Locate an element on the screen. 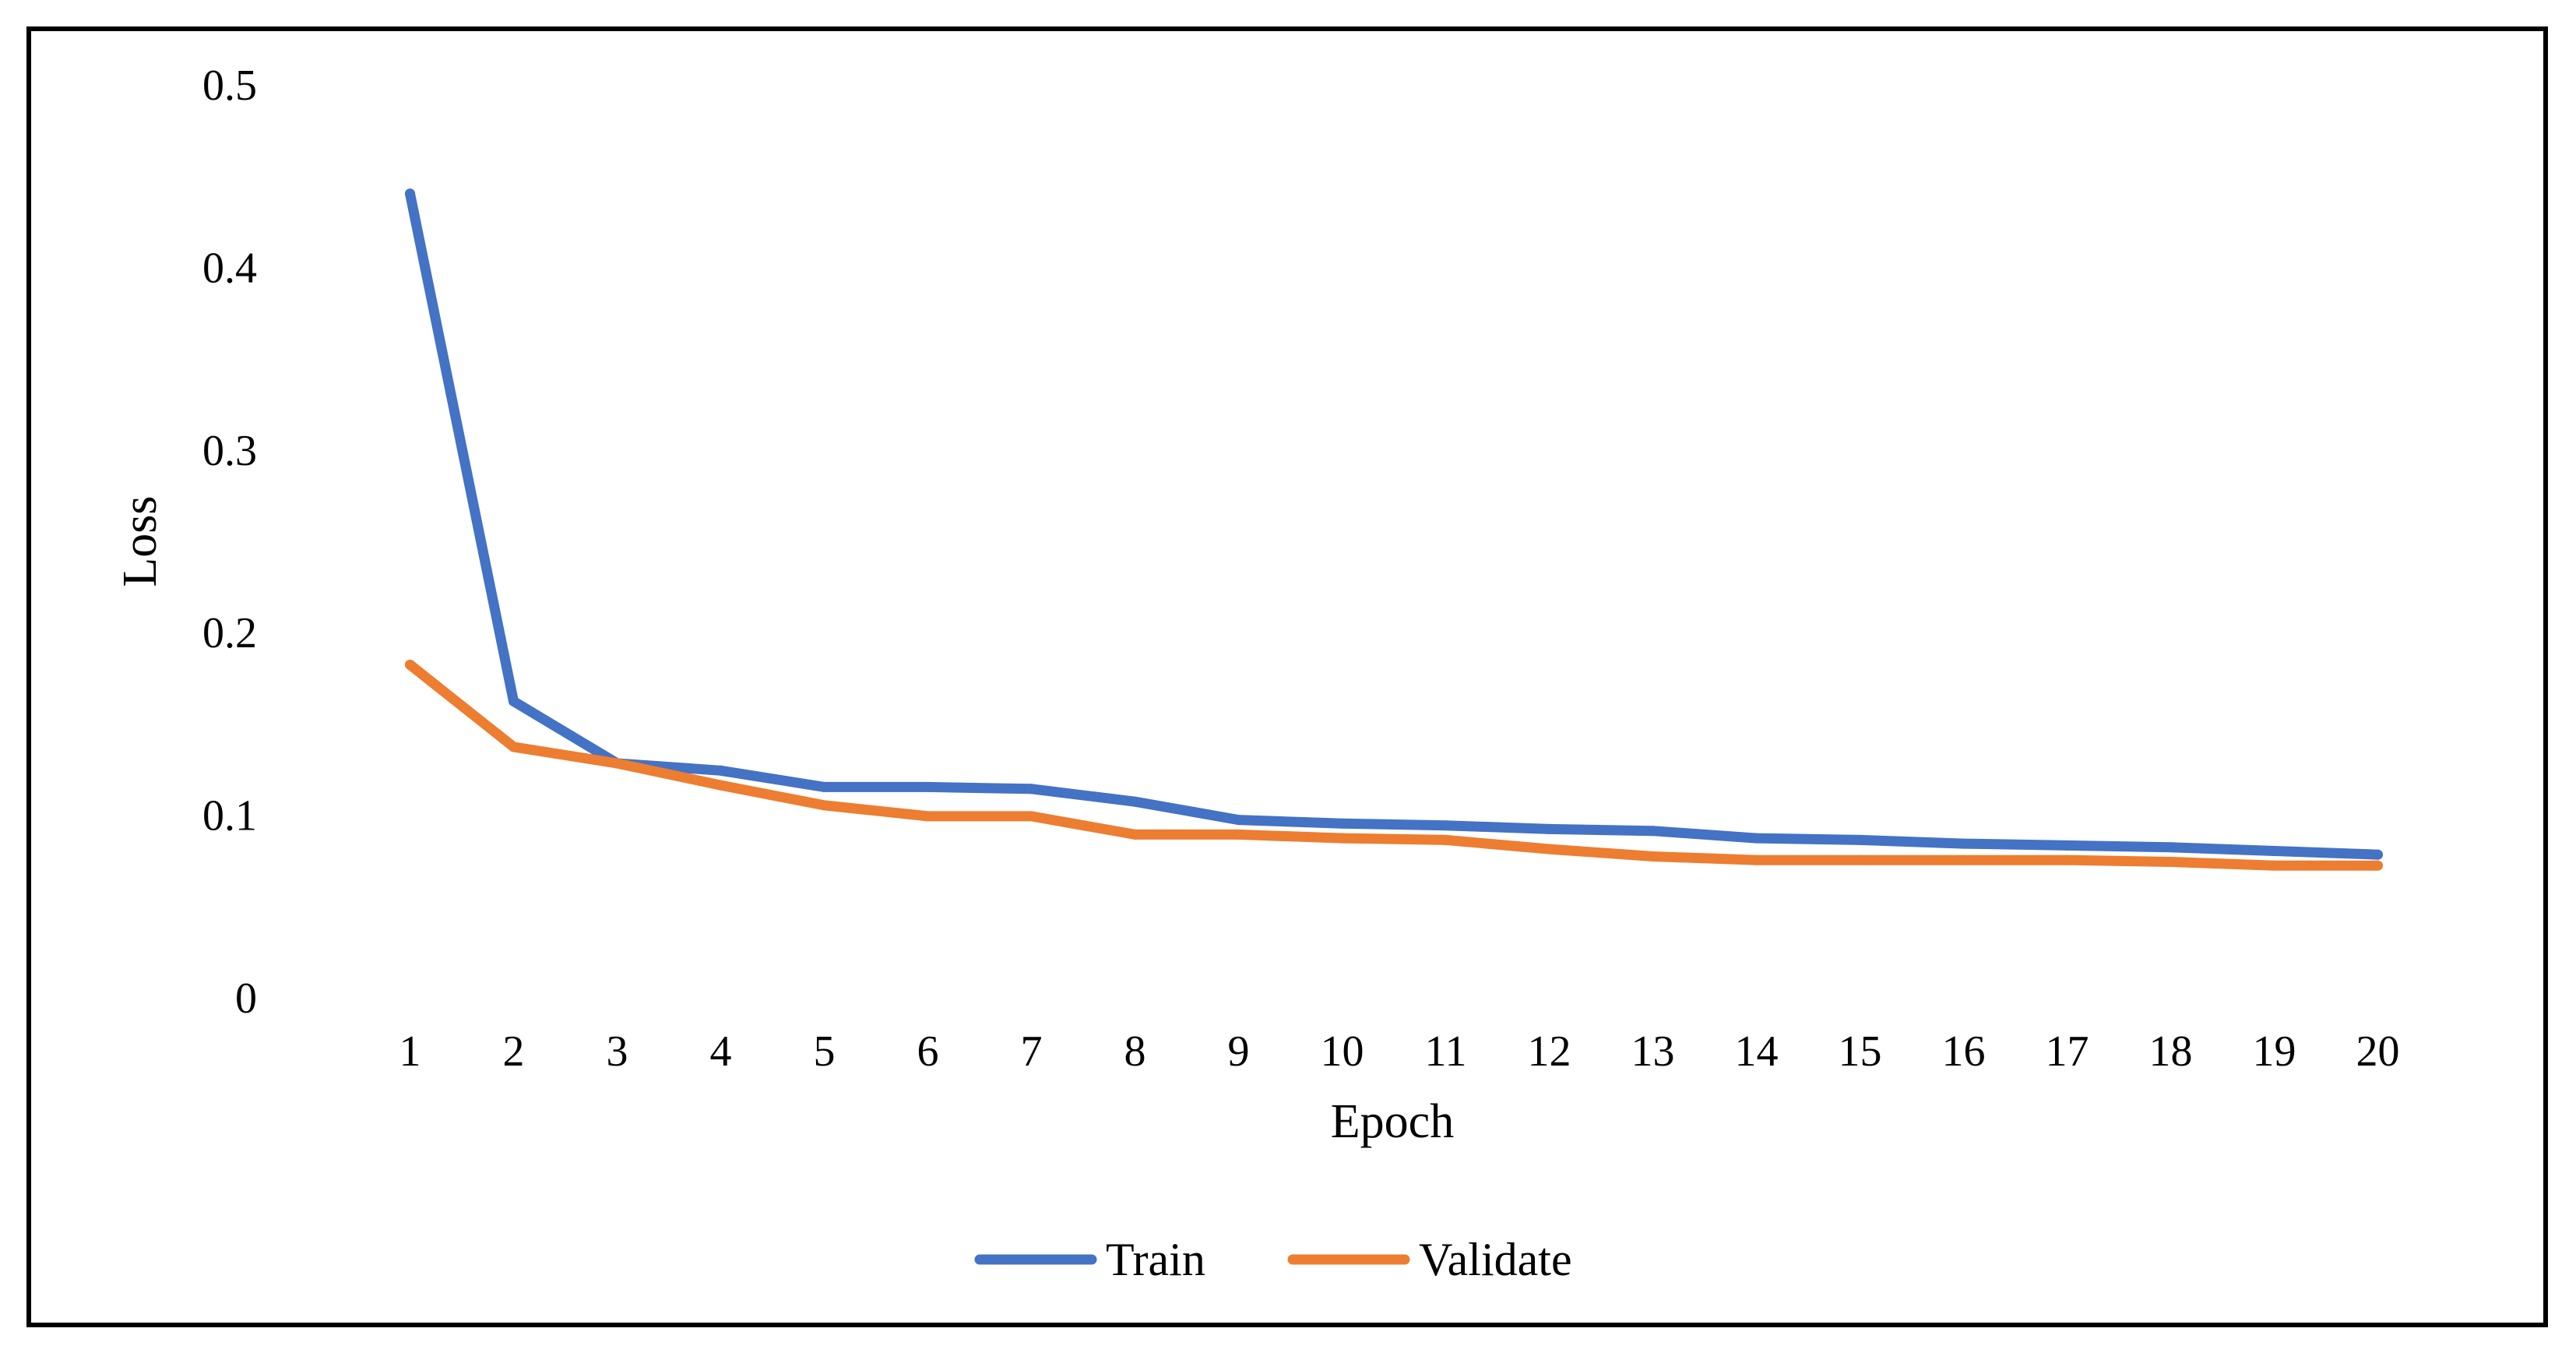 This screenshot has height=1360, width=2576. legend-item-train: Train is located at coordinates (1089, 1260).